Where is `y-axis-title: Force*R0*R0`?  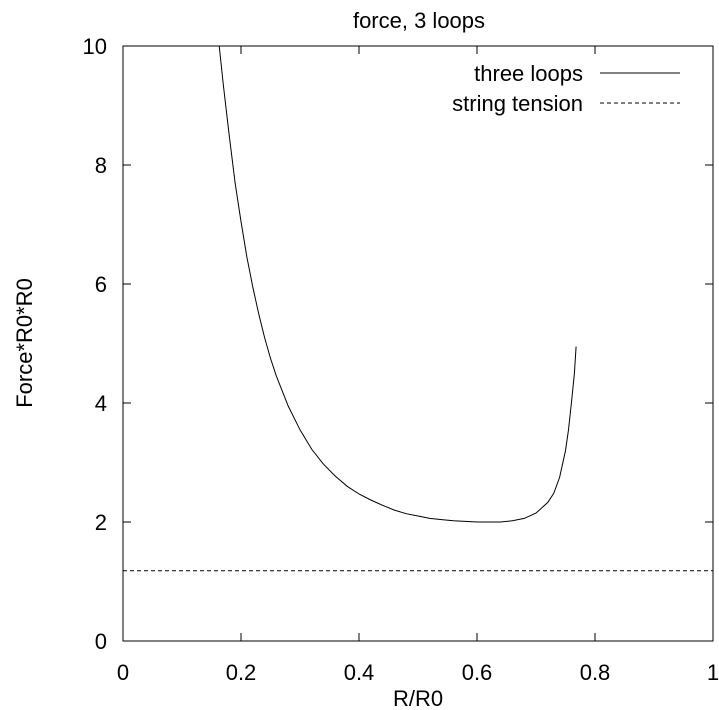
y-axis-title: Force*R0*R0 is located at coordinates (24, 343).